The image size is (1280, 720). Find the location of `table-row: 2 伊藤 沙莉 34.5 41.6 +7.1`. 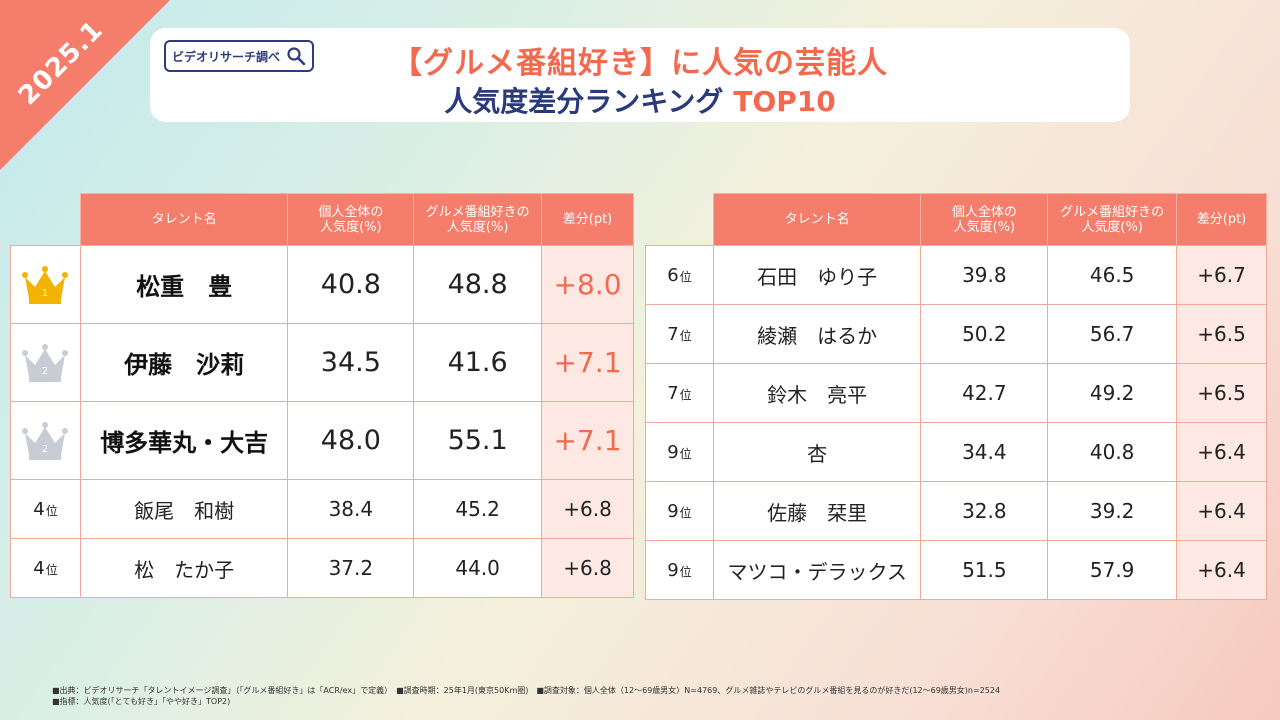

table-row: 2 伊藤 沙莉 34.5 41.6 +7.1 is located at coordinates (322, 362).